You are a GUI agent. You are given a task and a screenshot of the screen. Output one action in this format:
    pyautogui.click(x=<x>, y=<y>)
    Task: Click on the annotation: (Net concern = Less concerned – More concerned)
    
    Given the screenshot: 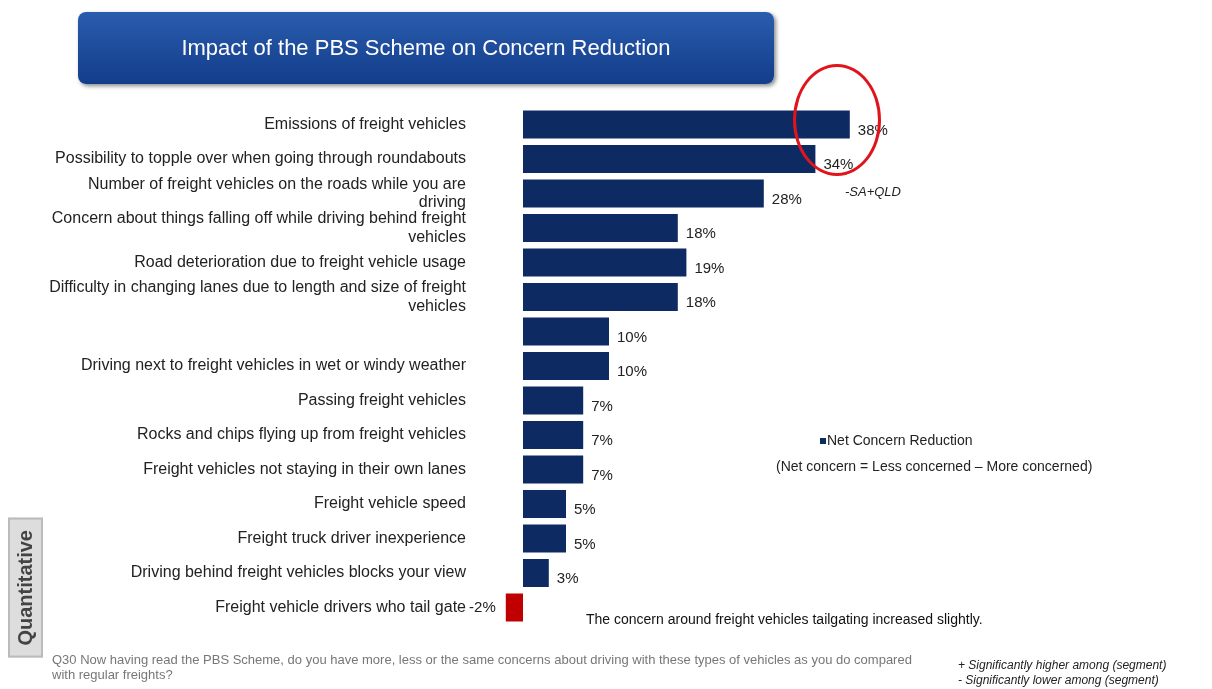 What is the action you would take?
    pyautogui.click(x=934, y=466)
    